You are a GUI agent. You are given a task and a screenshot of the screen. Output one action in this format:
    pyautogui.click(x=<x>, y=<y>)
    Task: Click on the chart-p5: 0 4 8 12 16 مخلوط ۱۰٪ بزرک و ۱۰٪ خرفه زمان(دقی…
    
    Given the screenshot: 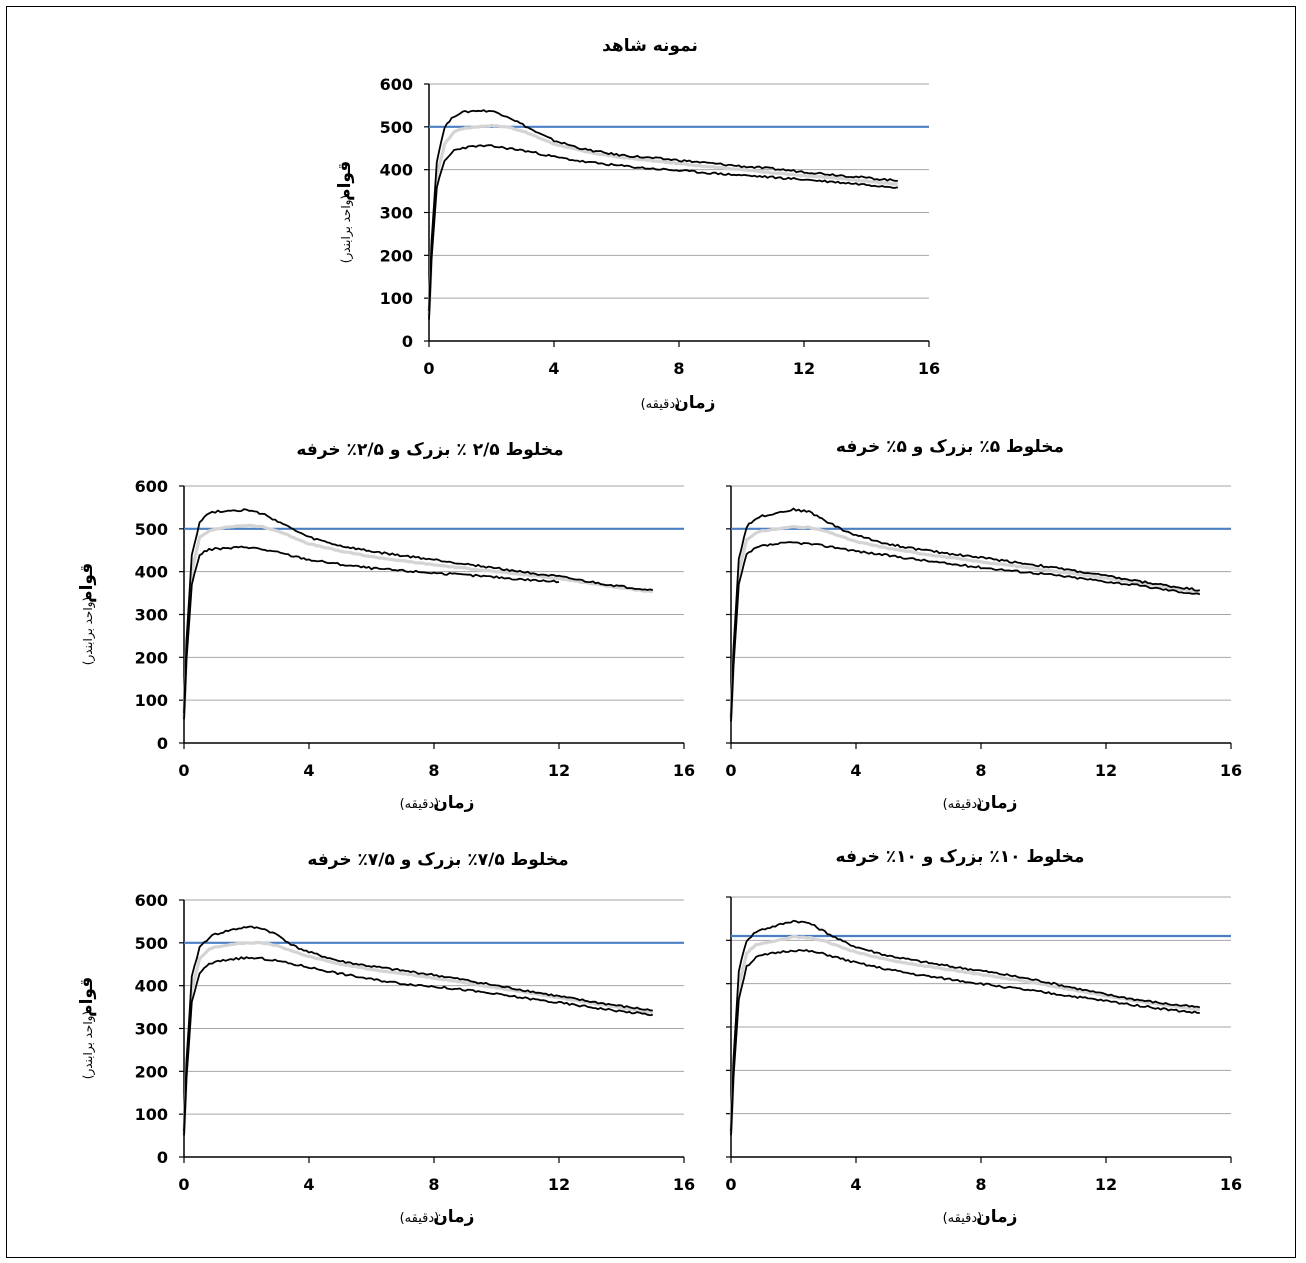 What is the action you would take?
    pyautogui.click(x=983, y=1037)
    